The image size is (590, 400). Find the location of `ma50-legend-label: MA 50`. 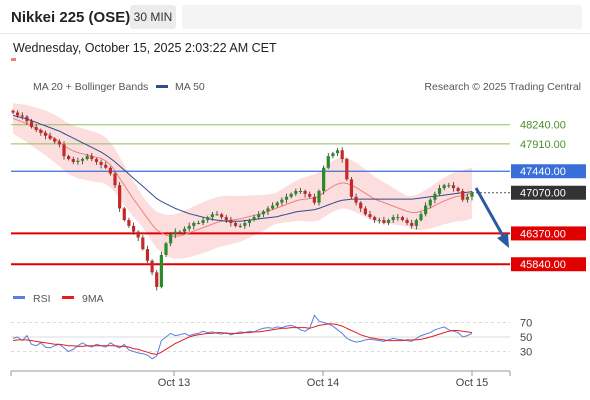

ma50-legend-label: MA 50 is located at coordinates (190, 87).